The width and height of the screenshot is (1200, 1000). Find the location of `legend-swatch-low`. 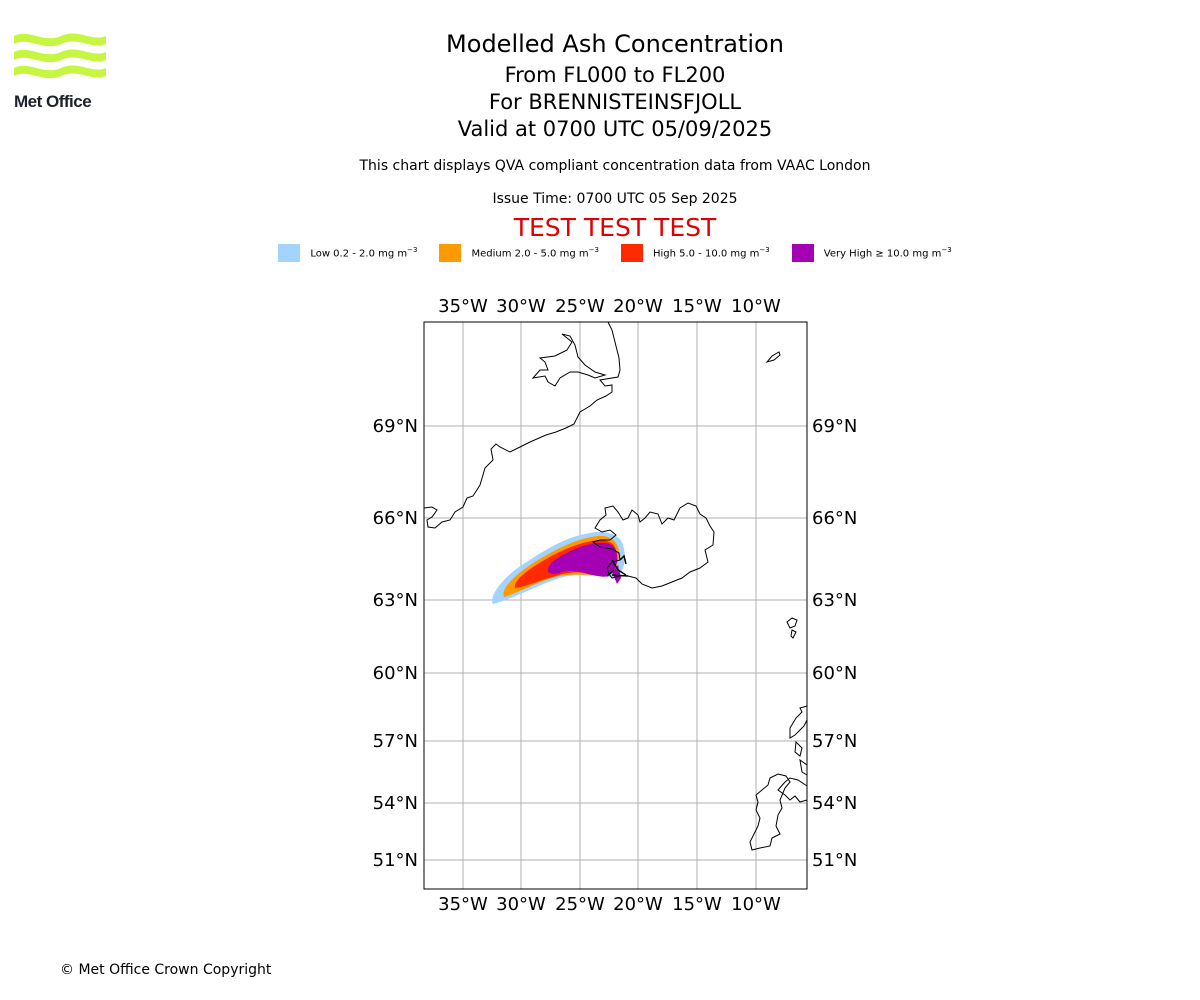

legend-swatch-low is located at coordinates (289, 253).